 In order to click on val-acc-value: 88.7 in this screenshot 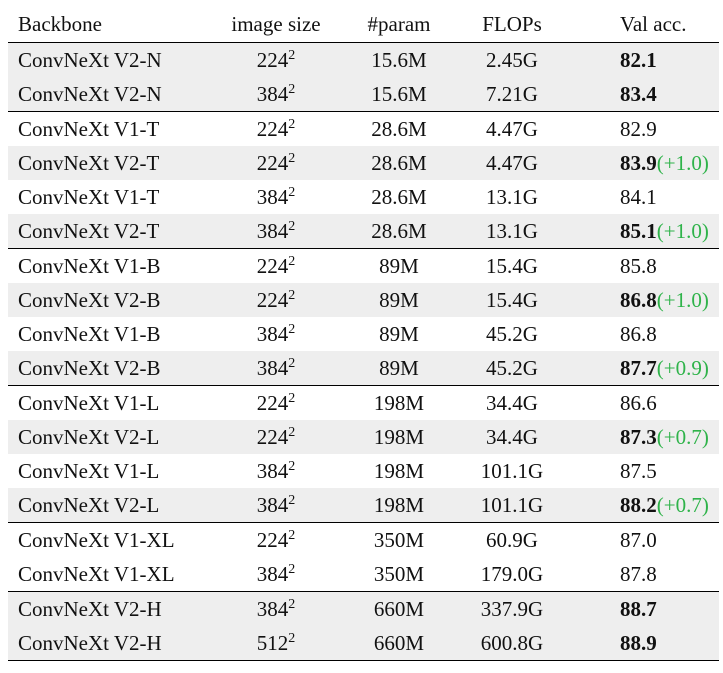, I will do `click(638, 609)`.